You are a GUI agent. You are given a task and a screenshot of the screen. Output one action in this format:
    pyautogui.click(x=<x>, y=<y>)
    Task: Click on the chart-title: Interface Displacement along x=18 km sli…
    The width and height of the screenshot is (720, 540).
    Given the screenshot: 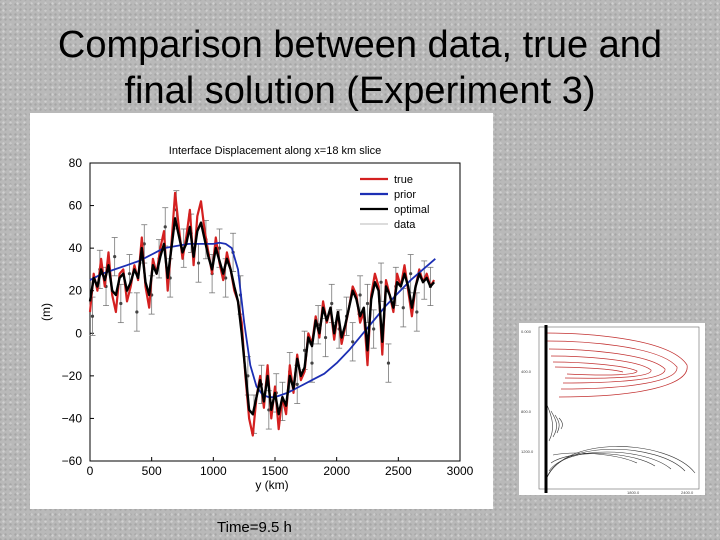 What is the action you would take?
    pyautogui.click(x=275, y=151)
    